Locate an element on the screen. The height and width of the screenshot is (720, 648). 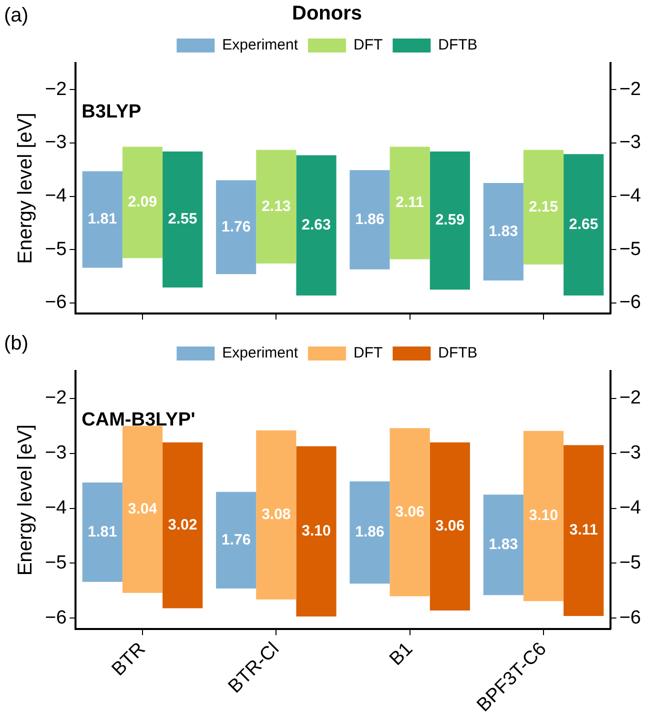
data-label: 2.59 is located at coordinates (450, 220).